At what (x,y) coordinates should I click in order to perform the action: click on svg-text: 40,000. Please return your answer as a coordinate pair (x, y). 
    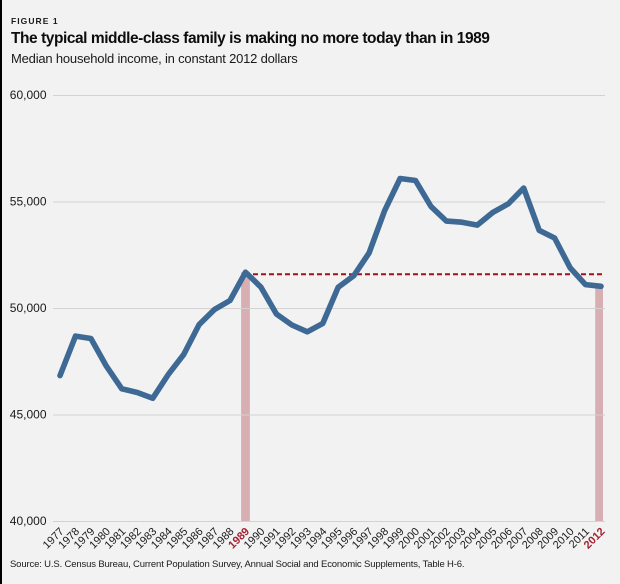
    Looking at the image, I should click on (28, 521).